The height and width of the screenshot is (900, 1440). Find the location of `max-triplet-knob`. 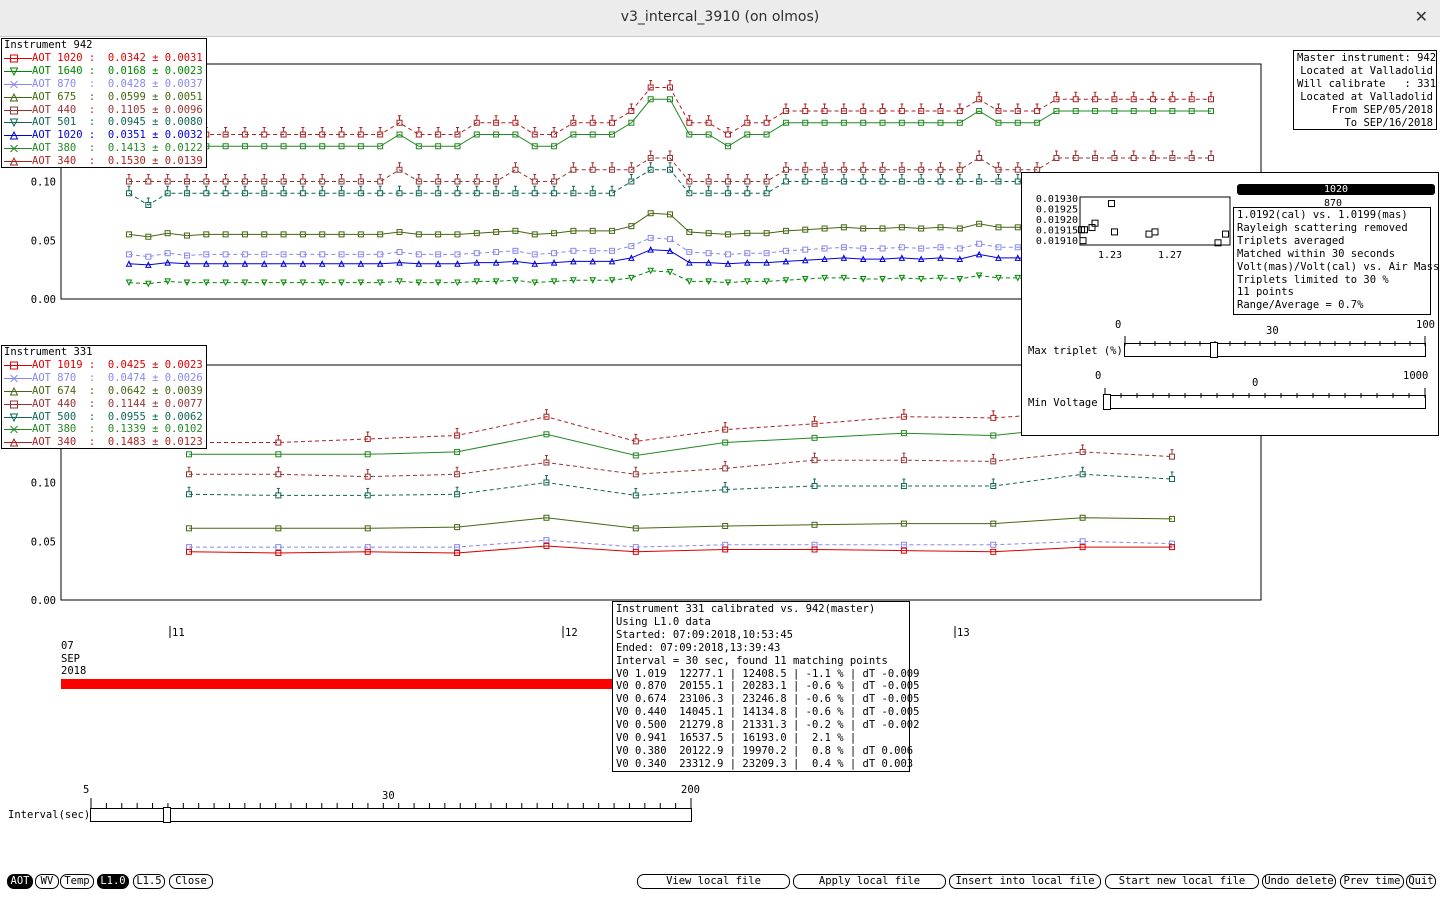

max-triplet-knob is located at coordinates (1214, 350).